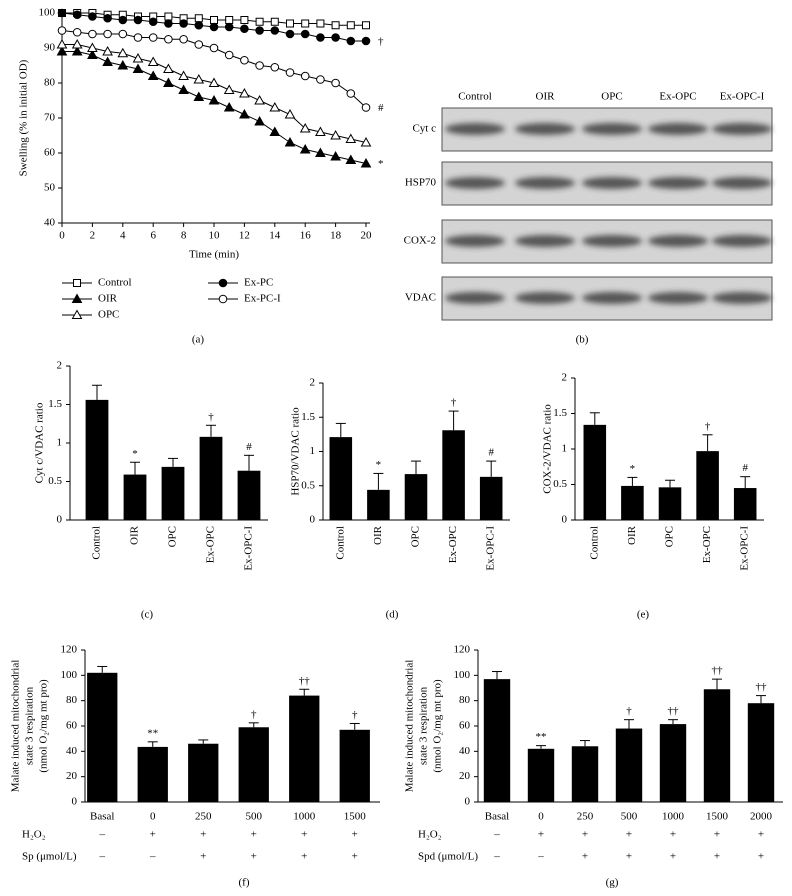 The width and height of the screenshot is (792, 896). I want to click on x-tick-label: OIR, so click(632, 535).